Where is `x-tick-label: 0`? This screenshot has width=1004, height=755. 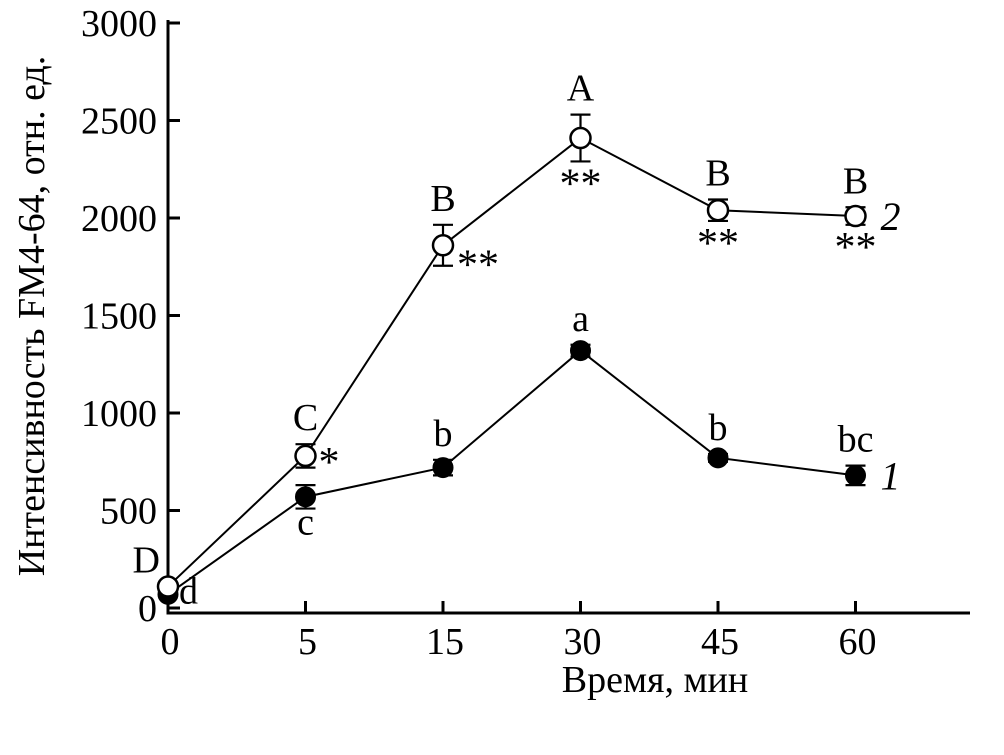
x-tick-label: 0 is located at coordinates (170, 642).